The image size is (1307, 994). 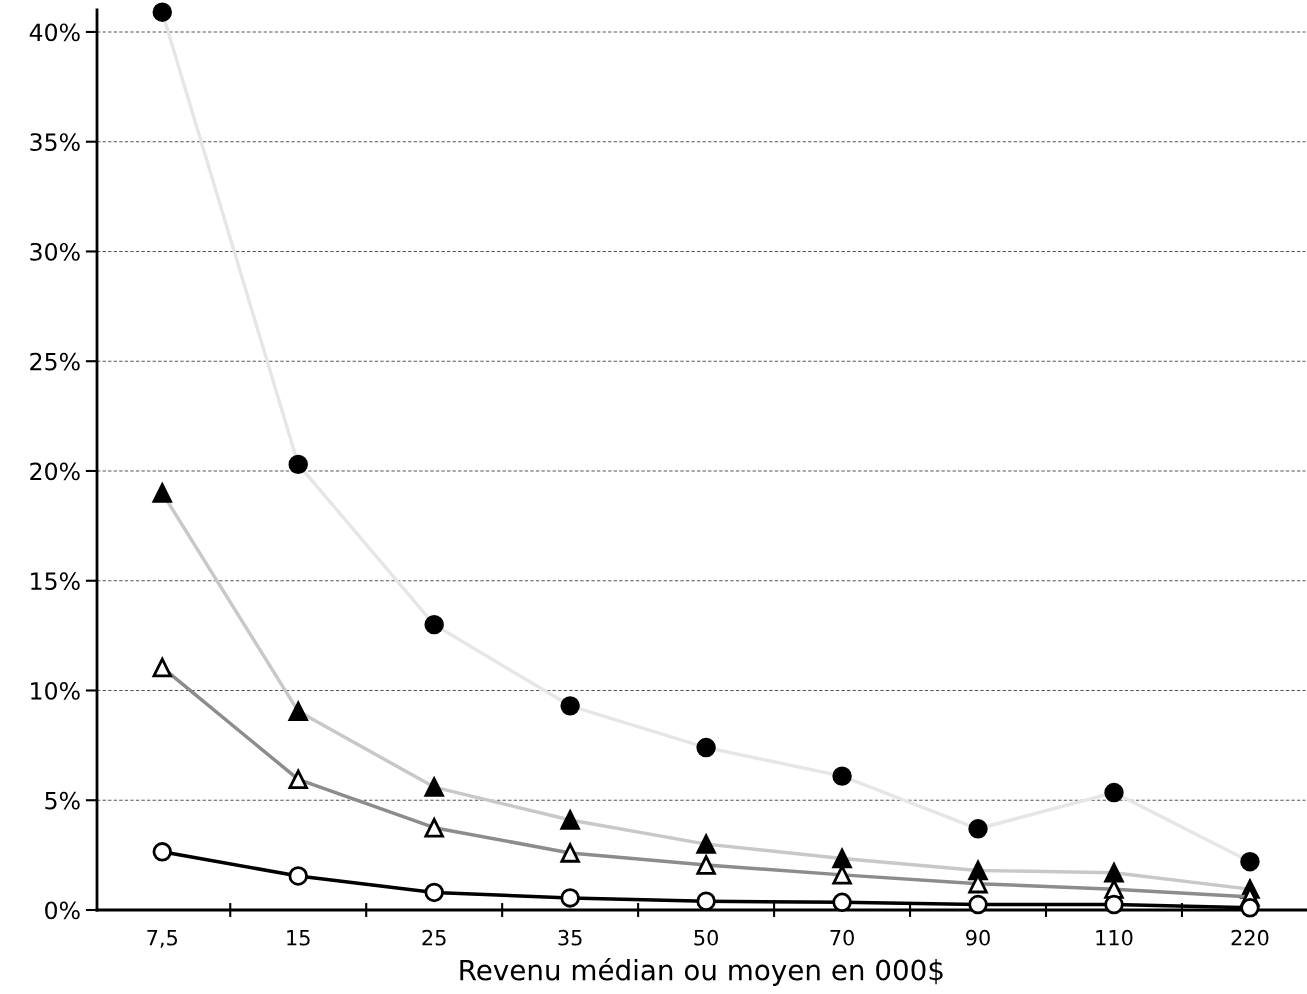 I want to click on x-tick-label: 70, so click(x=842, y=937).